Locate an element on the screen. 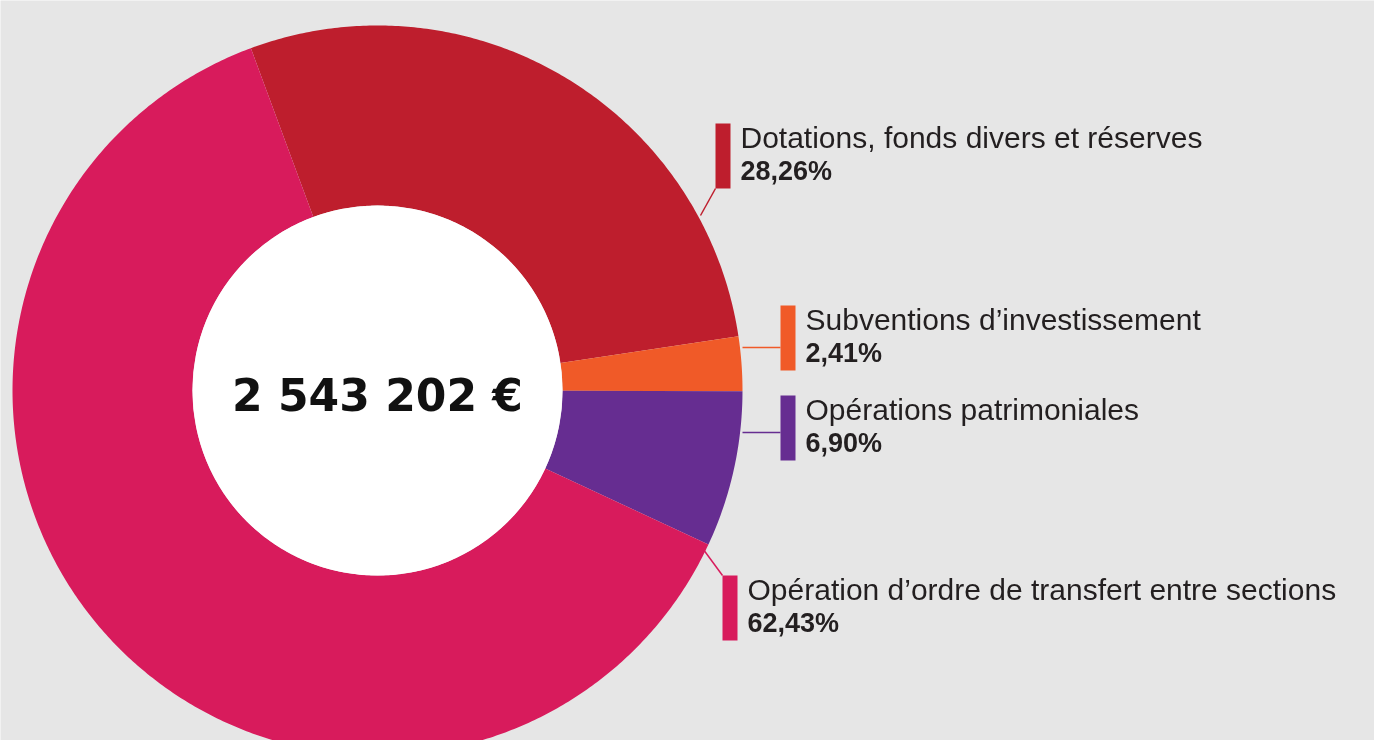 The height and width of the screenshot is (740, 1374). legend-label: Subventions d’investissement is located at coordinates (1003, 319).